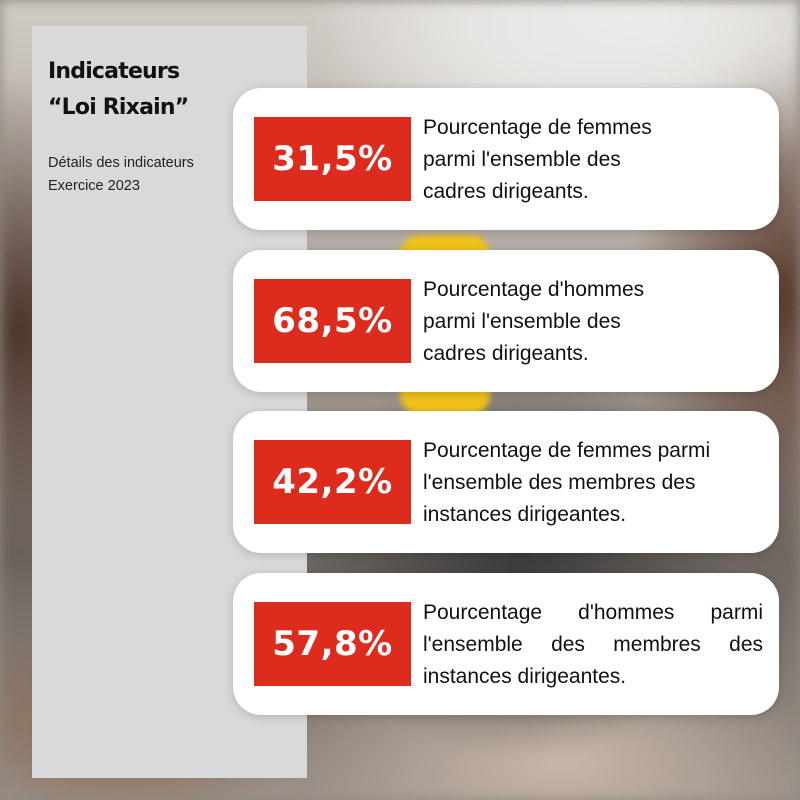 This screenshot has height=800, width=800. Describe the element at coordinates (118, 90) in the screenshot. I see `panel-title: Indicateurs “Loi Rixain”` at that location.